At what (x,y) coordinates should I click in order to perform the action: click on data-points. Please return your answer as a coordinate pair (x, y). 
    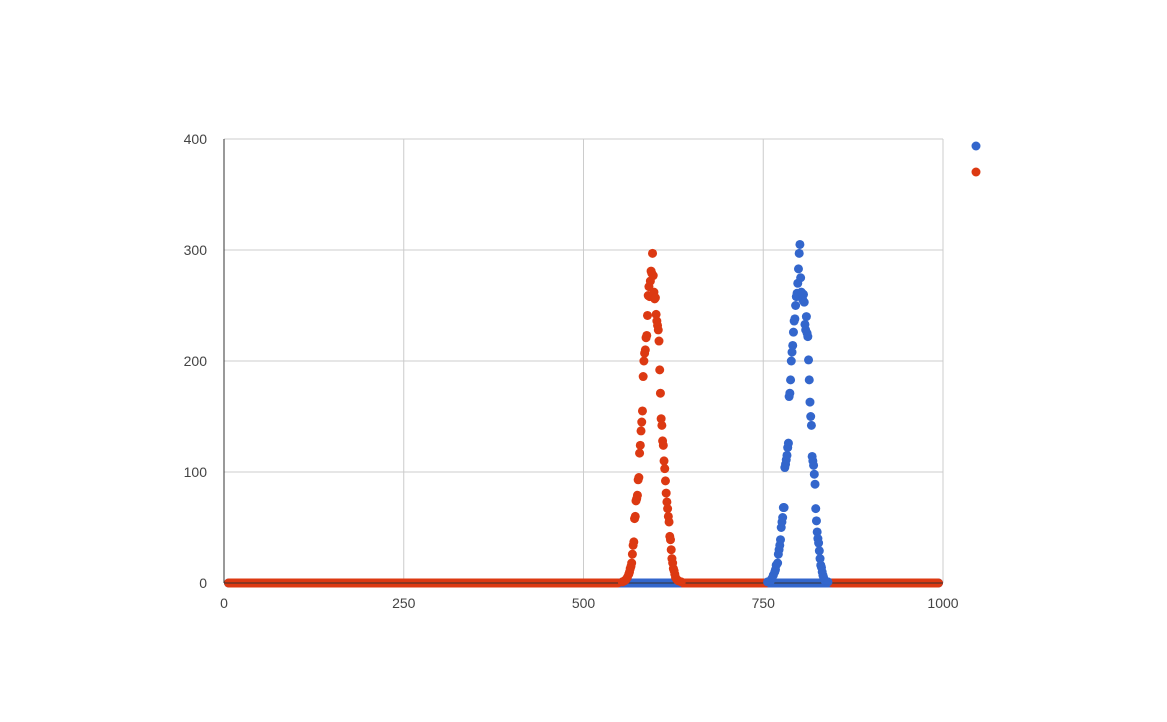
    Looking at the image, I should click on (725, 413).